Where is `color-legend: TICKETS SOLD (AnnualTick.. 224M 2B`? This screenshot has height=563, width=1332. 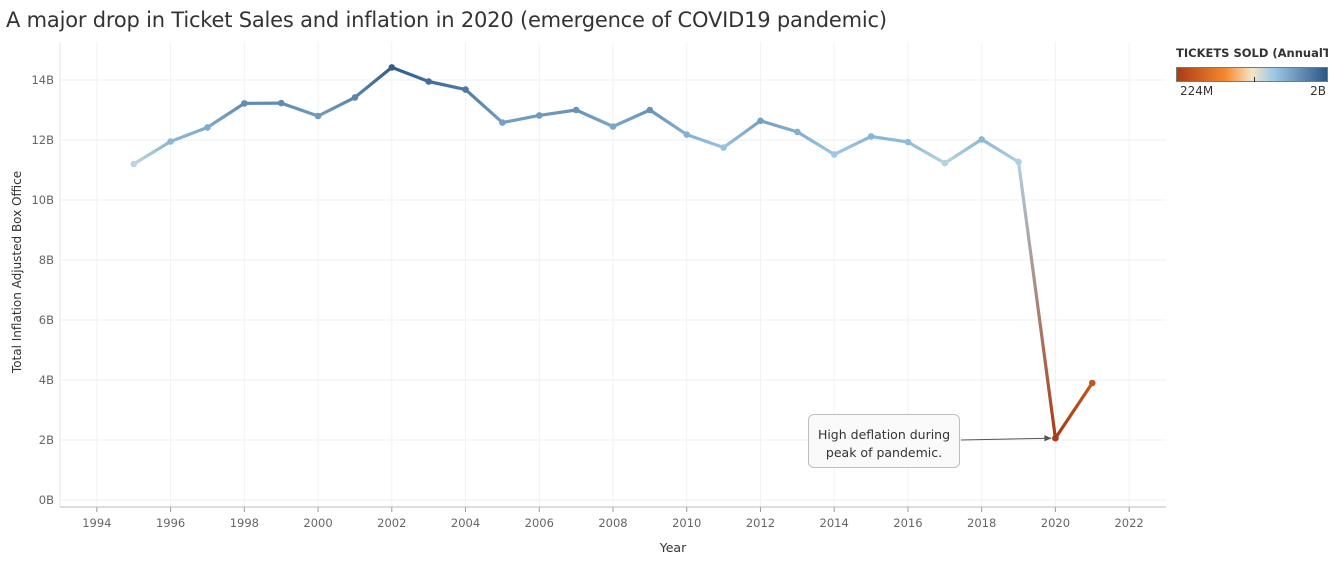 color-legend: TICKETS SOLD (AnnualTick.. 224M 2B is located at coordinates (1252, 73).